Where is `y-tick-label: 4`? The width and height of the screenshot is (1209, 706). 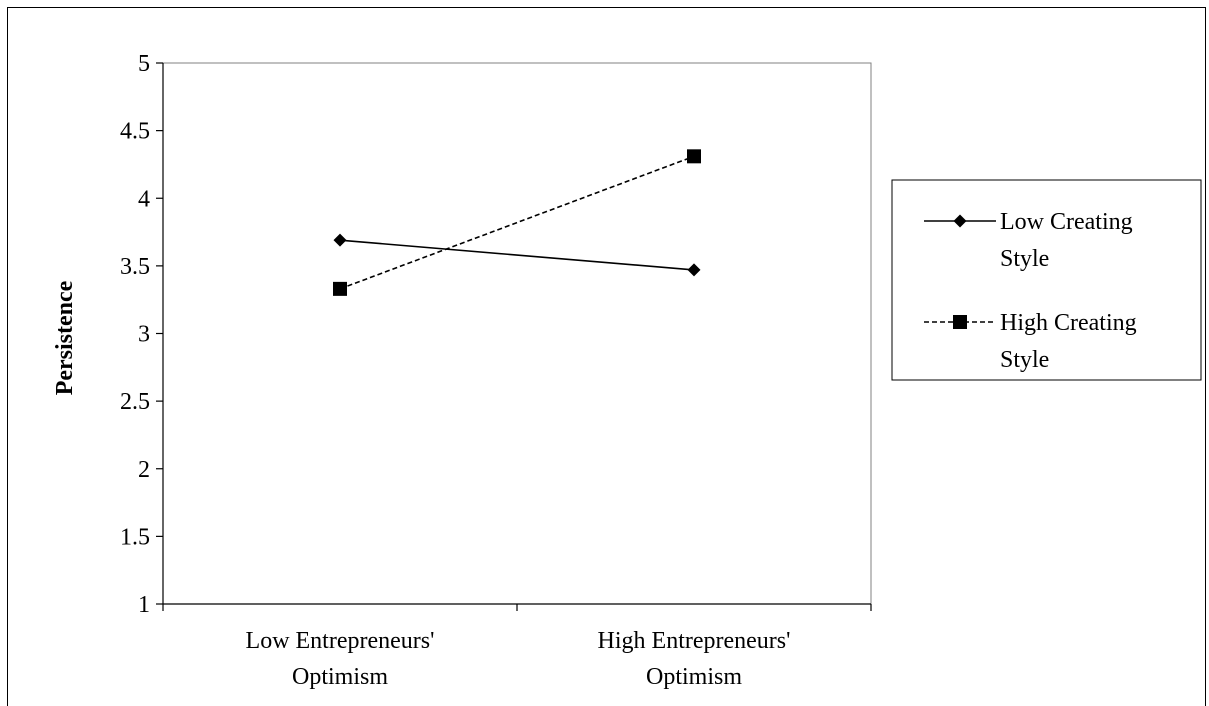 y-tick-label: 4 is located at coordinates (144, 199).